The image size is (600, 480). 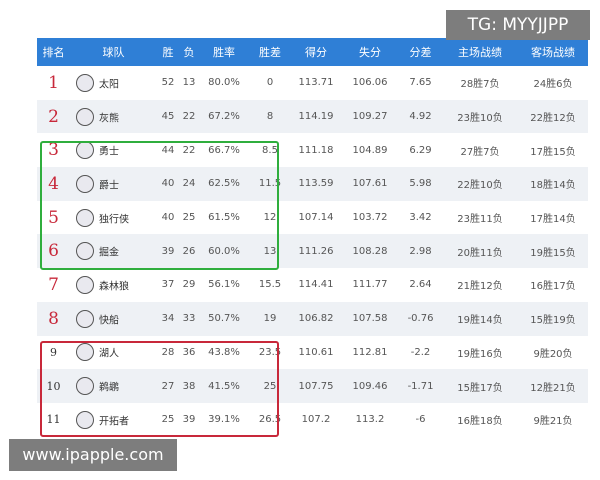 I want to click on team-cell: 独行侠, so click(x=113, y=218).